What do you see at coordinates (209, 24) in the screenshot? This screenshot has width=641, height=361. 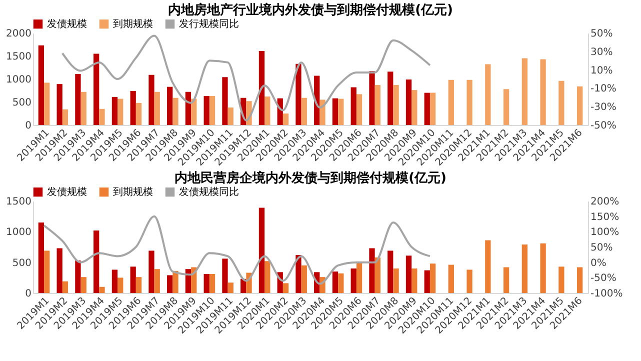 I see `legend-label: 发行规模同比` at bounding box center [209, 24].